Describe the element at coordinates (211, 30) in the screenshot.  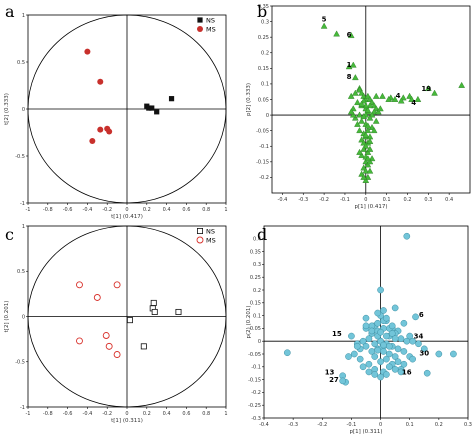
I see `legend-label: MS` at that location.